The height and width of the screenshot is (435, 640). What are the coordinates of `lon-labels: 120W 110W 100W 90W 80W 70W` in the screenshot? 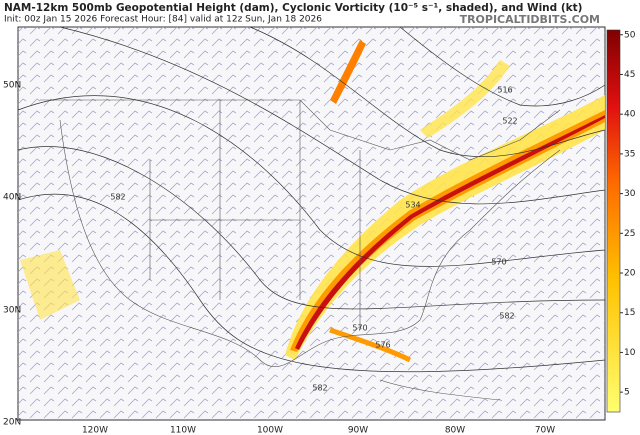 It's located at (318, 430).